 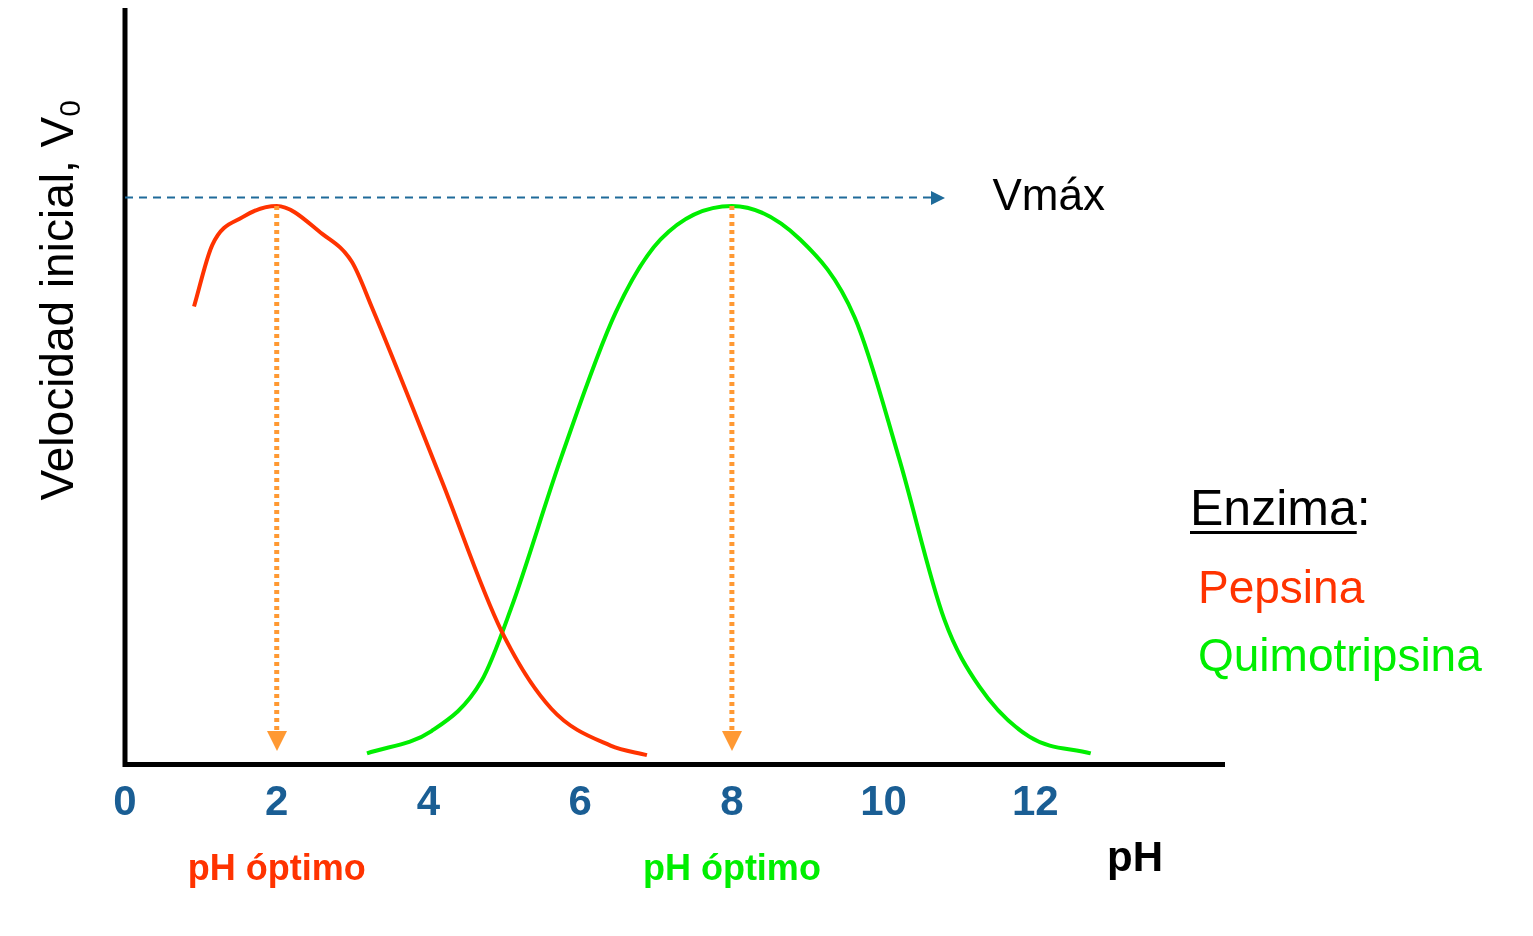 What do you see at coordinates (883, 801) in the screenshot?
I see `x-tick-label: 10` at bounding box center [883, 801].